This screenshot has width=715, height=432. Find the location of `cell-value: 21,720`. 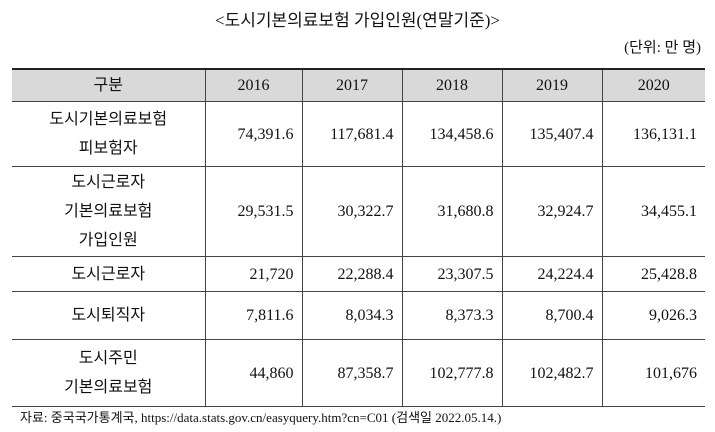

cell-value: 21,720 is located at coordinates (253, 274).